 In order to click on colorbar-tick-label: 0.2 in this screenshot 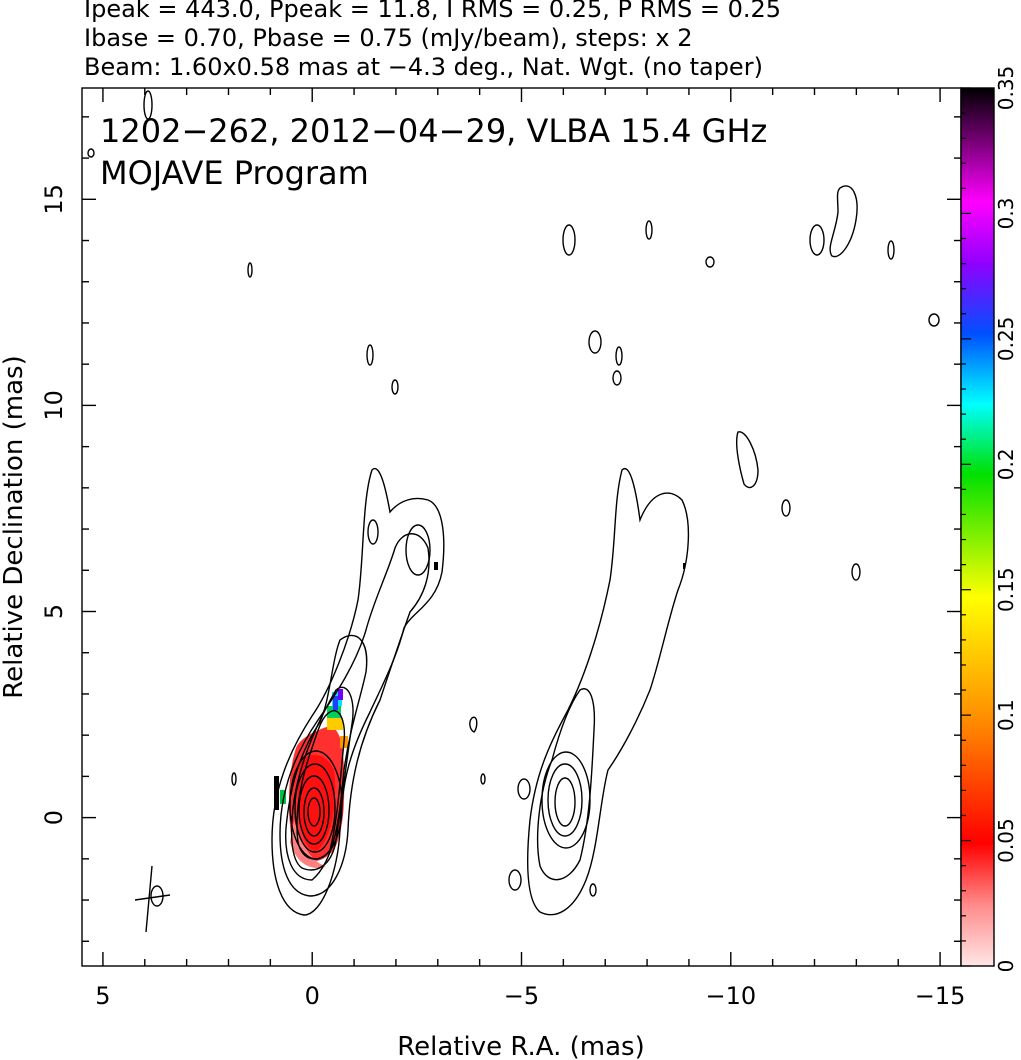, I will do `click(1006, 464)`.